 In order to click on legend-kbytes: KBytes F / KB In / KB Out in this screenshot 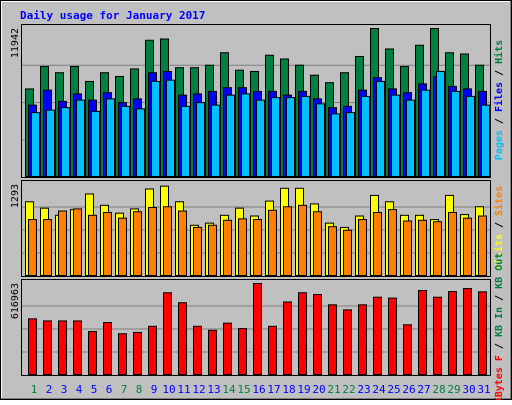, I will do `click(499, 326)`.